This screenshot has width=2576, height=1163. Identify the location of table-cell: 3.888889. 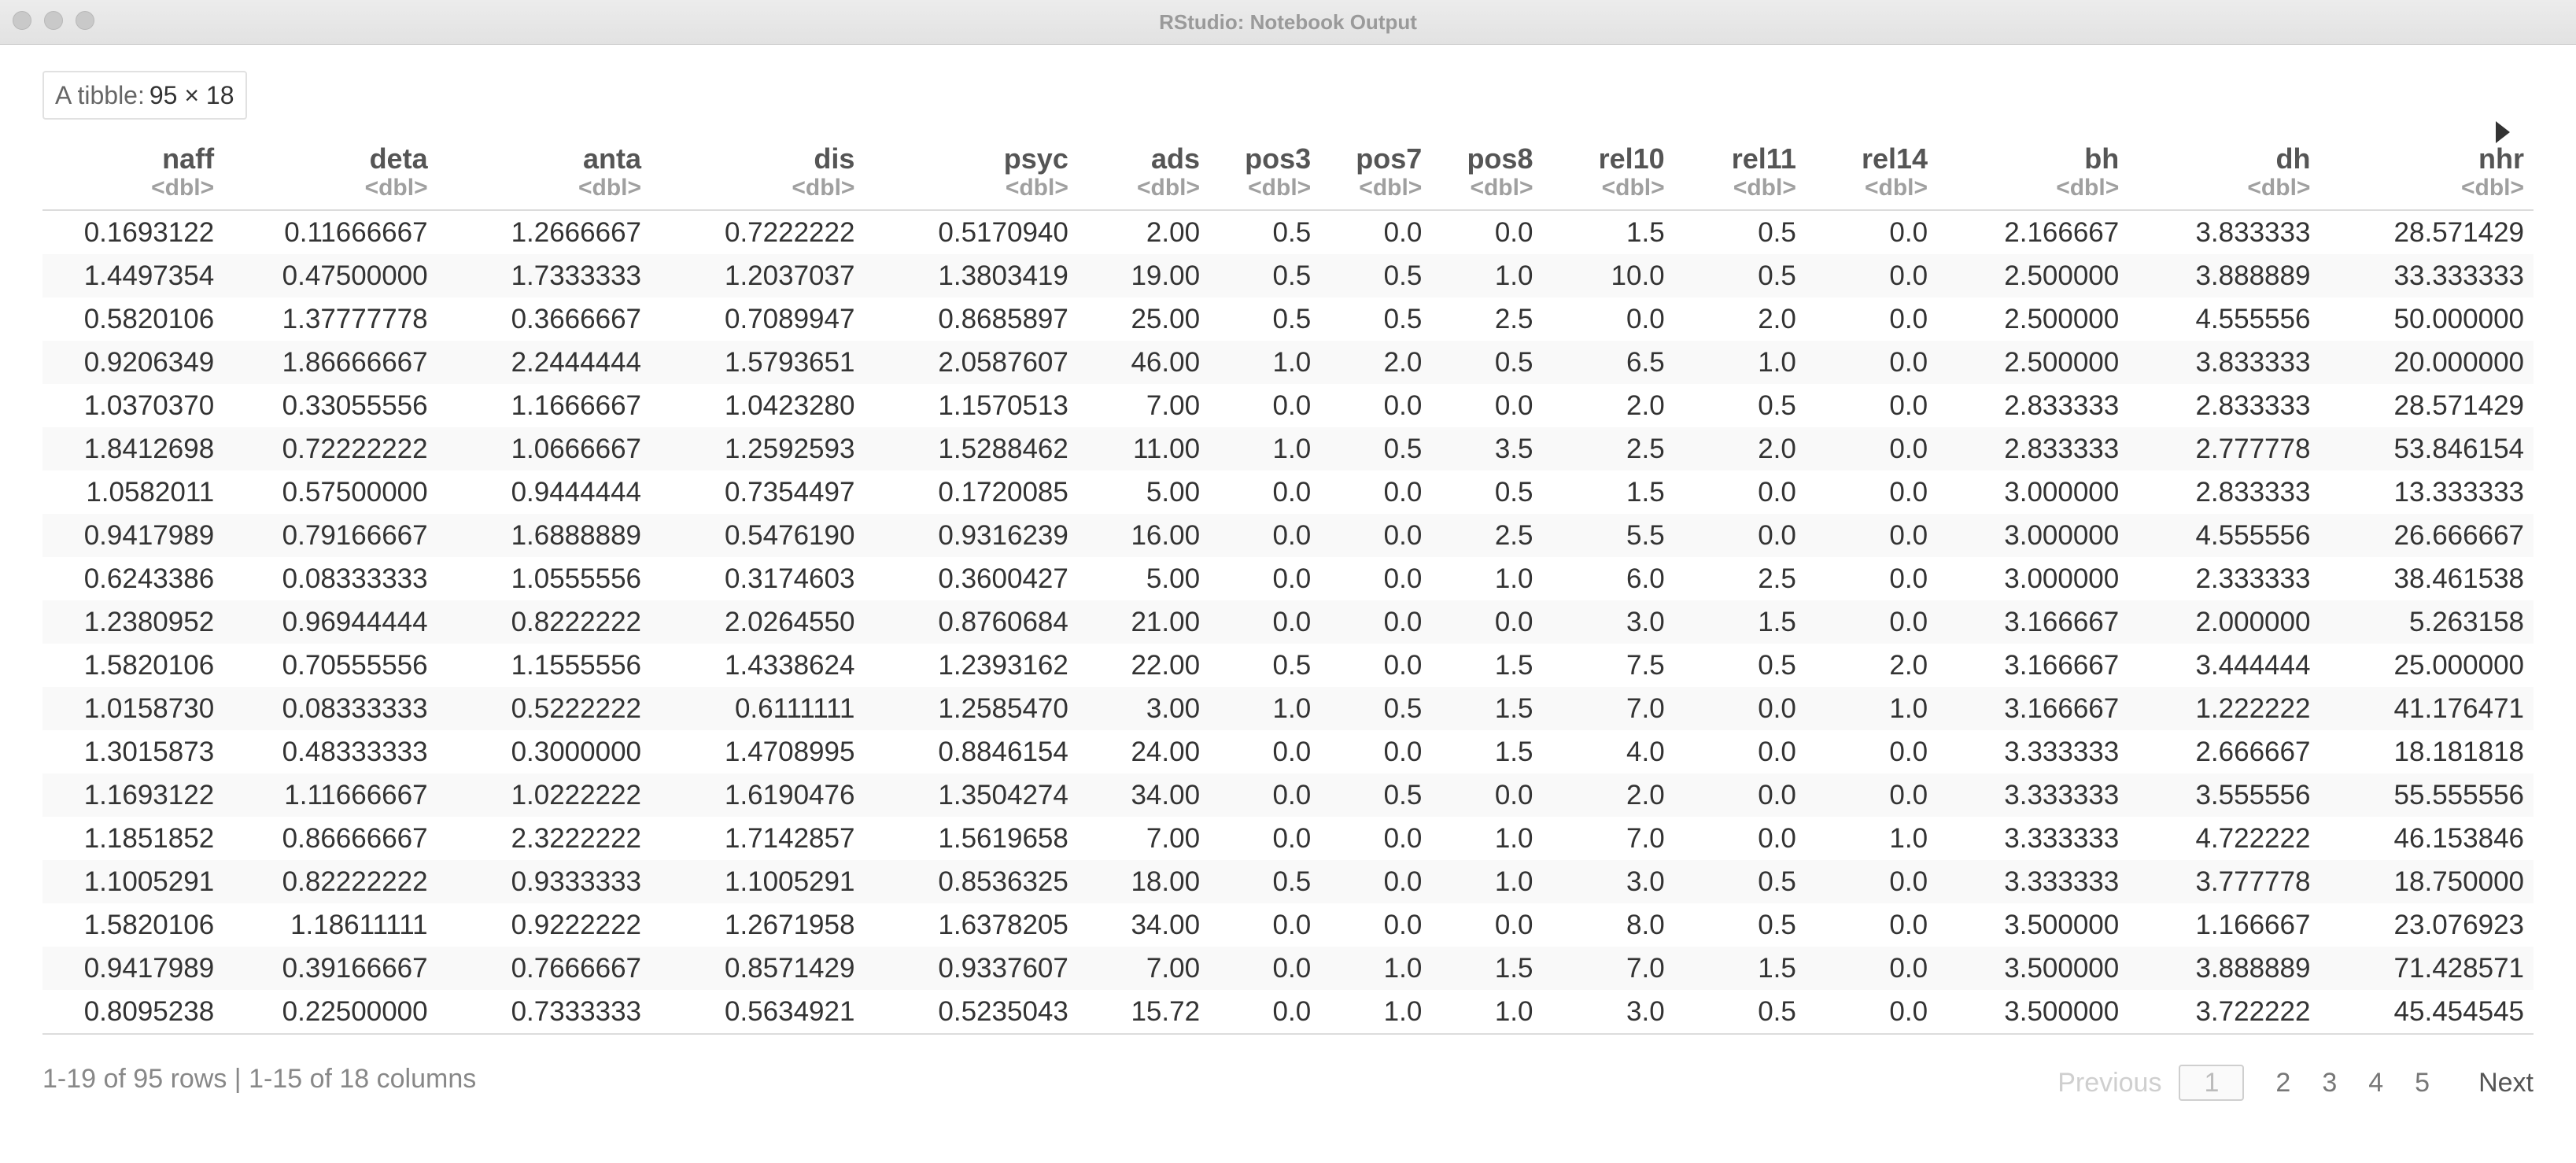
(2224, 968).